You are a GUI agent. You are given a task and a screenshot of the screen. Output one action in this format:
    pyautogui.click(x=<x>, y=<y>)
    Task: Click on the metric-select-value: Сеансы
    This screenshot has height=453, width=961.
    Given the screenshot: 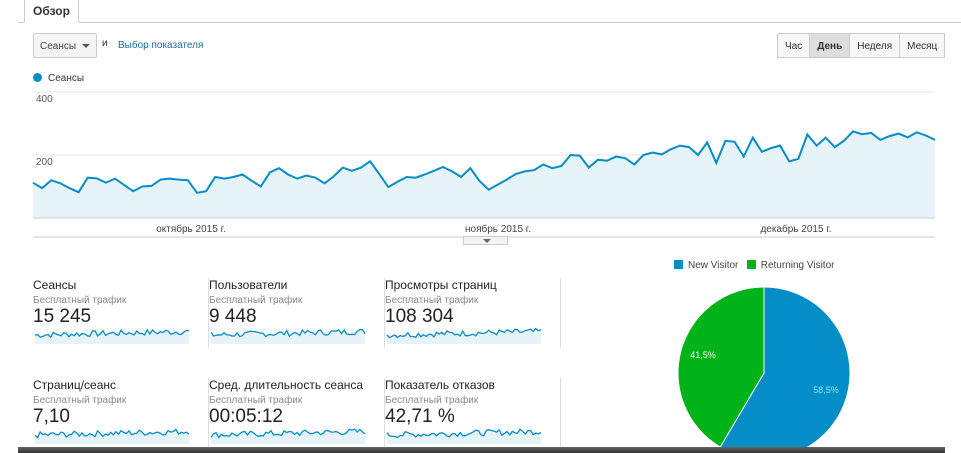 What is the action you would take?
    pyautogui.click(x=58, y=46)
    